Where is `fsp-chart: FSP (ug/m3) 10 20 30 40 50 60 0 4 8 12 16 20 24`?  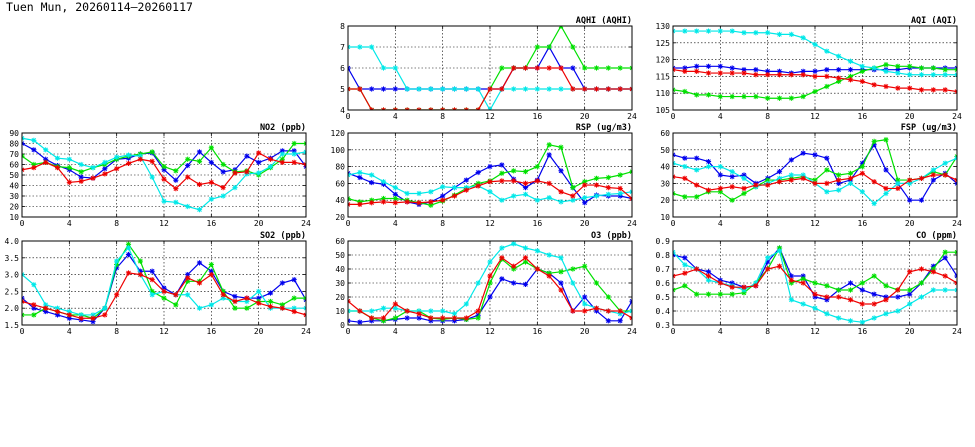
fsp-chart: FSP (ug/m3) 10 20 30 40 50 60 0 4 8 12 16 20 24 is located at coordinates (811, 175).